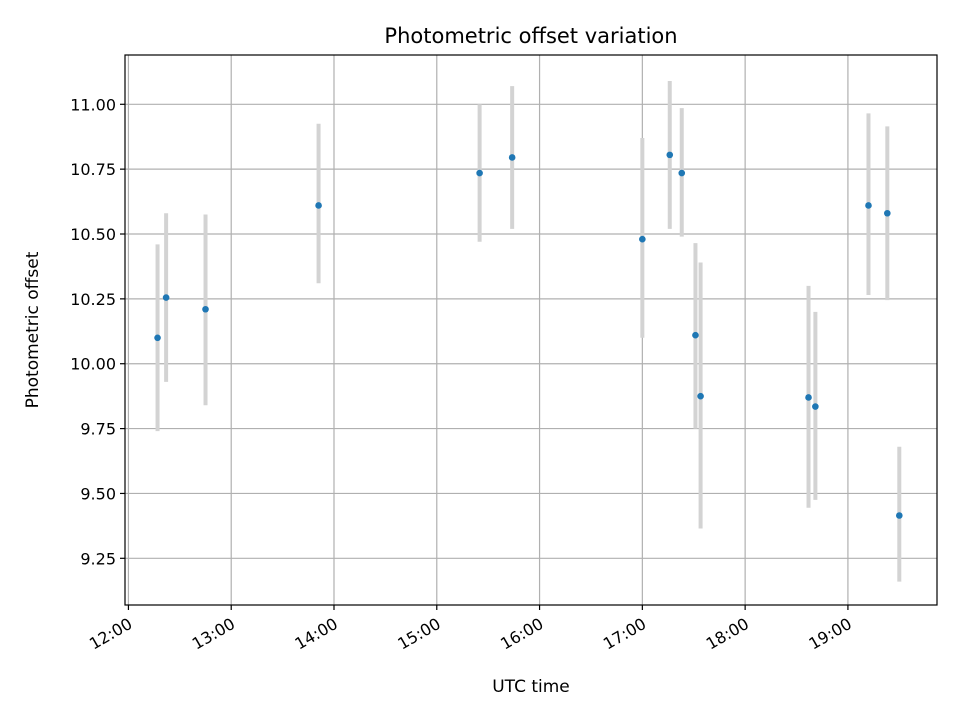 The height and width of the screenshot is (720, 960). I want to click on x-axis-label: UTC time, so click(531, 687).